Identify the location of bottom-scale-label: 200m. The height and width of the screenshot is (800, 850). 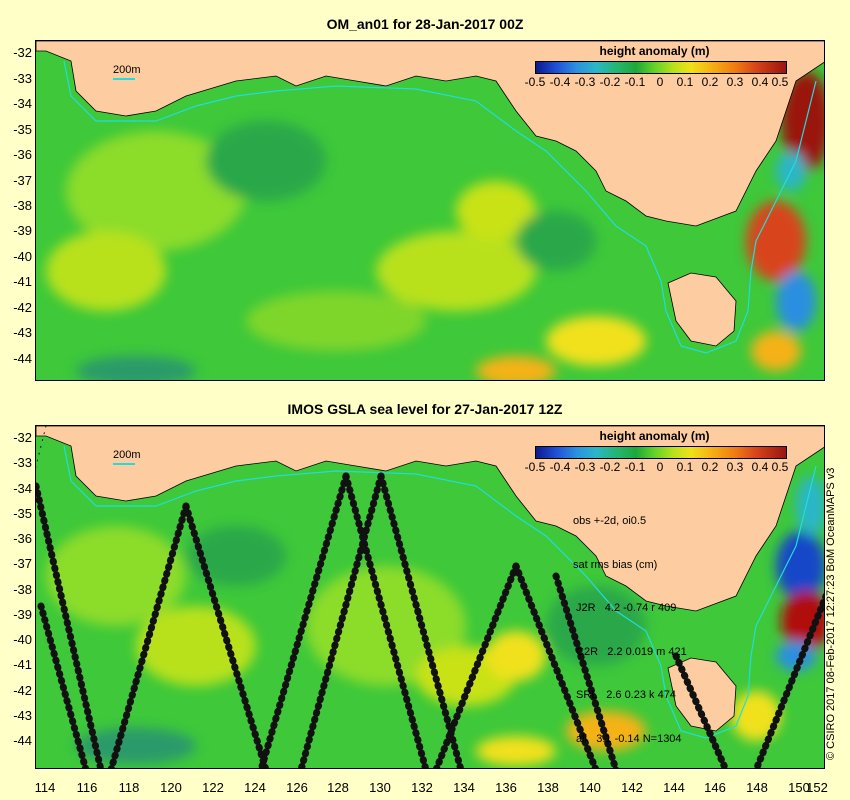
(127, 457).